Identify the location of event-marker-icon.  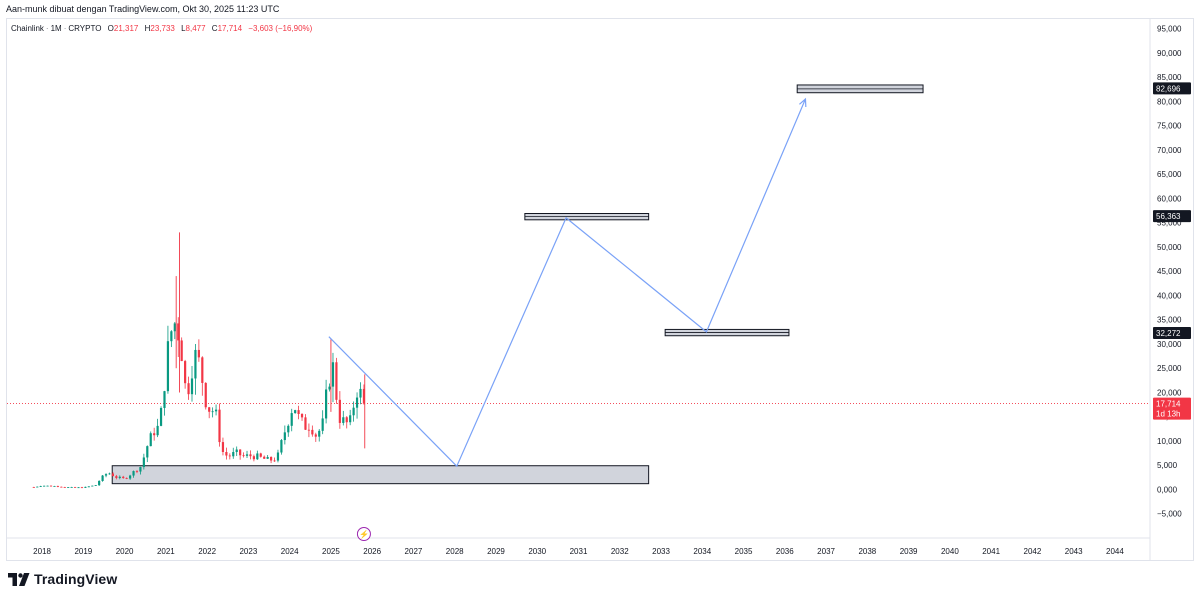
(363, 534).